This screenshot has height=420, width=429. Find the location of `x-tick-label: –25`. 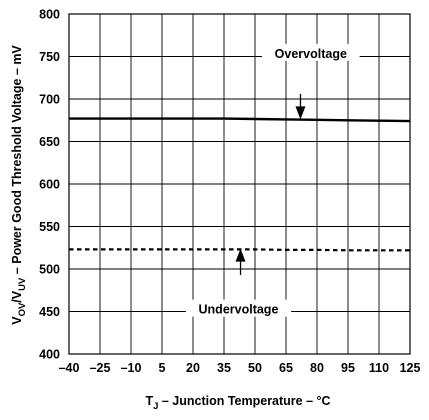

x-tick-label: –25 is located at coordinates (100, 368).